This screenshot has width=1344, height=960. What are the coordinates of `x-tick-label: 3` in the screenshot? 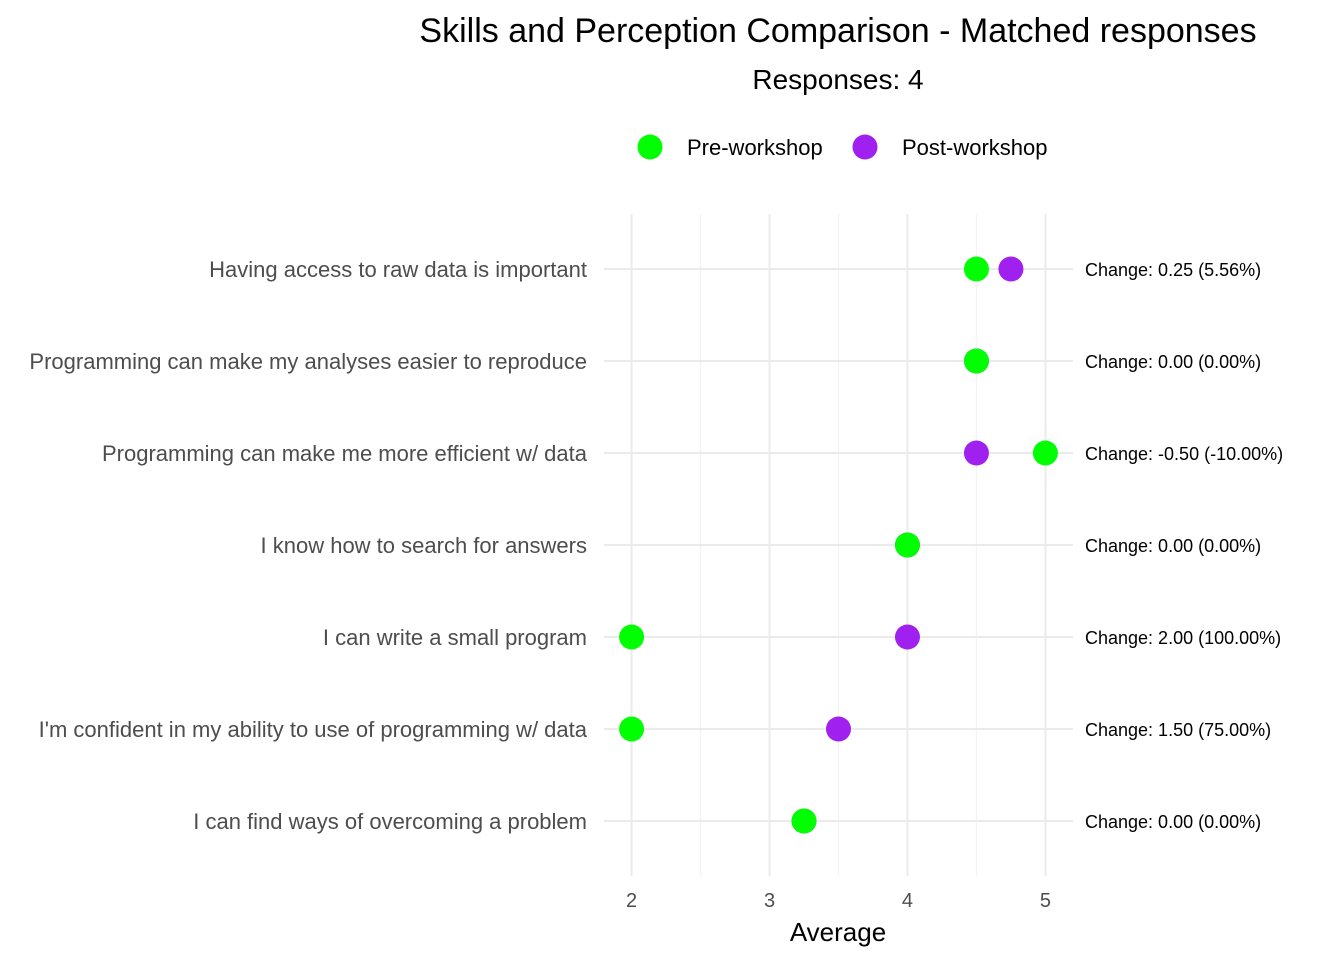 It's located at (769, 901).